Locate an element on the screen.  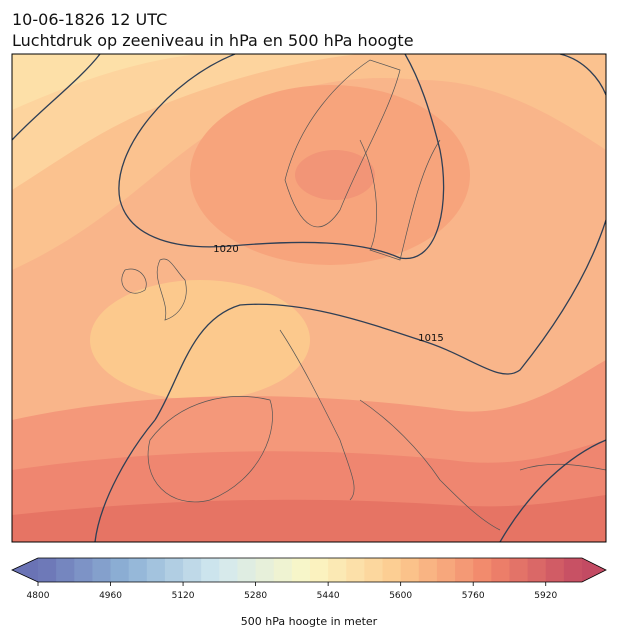
colorbar-frame is located at coordinates (309, 570).